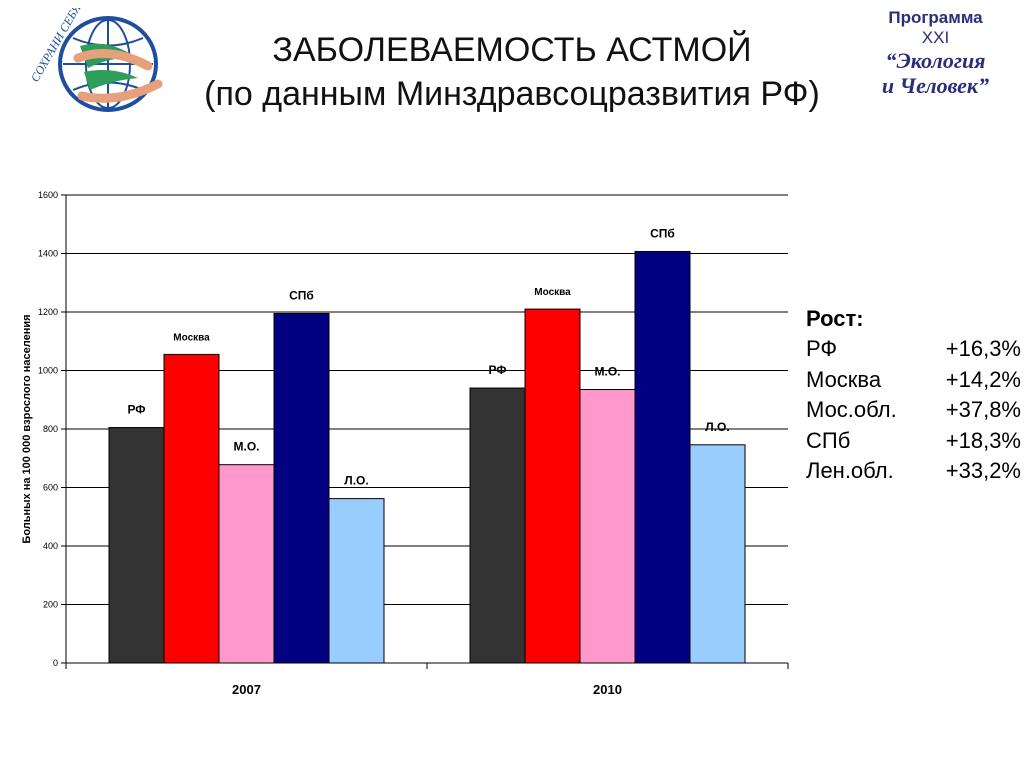 Image resolution: width=1024 pixels, height=768 pixels. I want to click on growth-row-name: СПб, so click(828, 440).